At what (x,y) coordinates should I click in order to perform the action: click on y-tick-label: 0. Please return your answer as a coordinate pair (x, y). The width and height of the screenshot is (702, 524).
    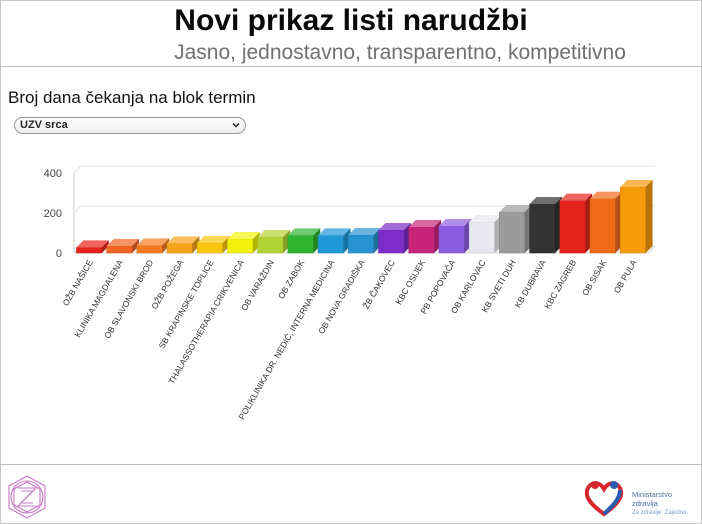
    Looking at the image, I should click on (59, 254).